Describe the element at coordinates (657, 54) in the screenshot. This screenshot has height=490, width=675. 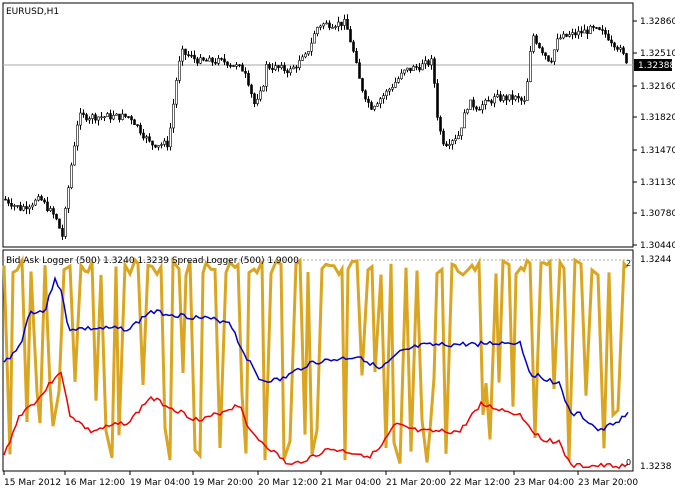
I see `price-tick-label: 1.32510` at that location.